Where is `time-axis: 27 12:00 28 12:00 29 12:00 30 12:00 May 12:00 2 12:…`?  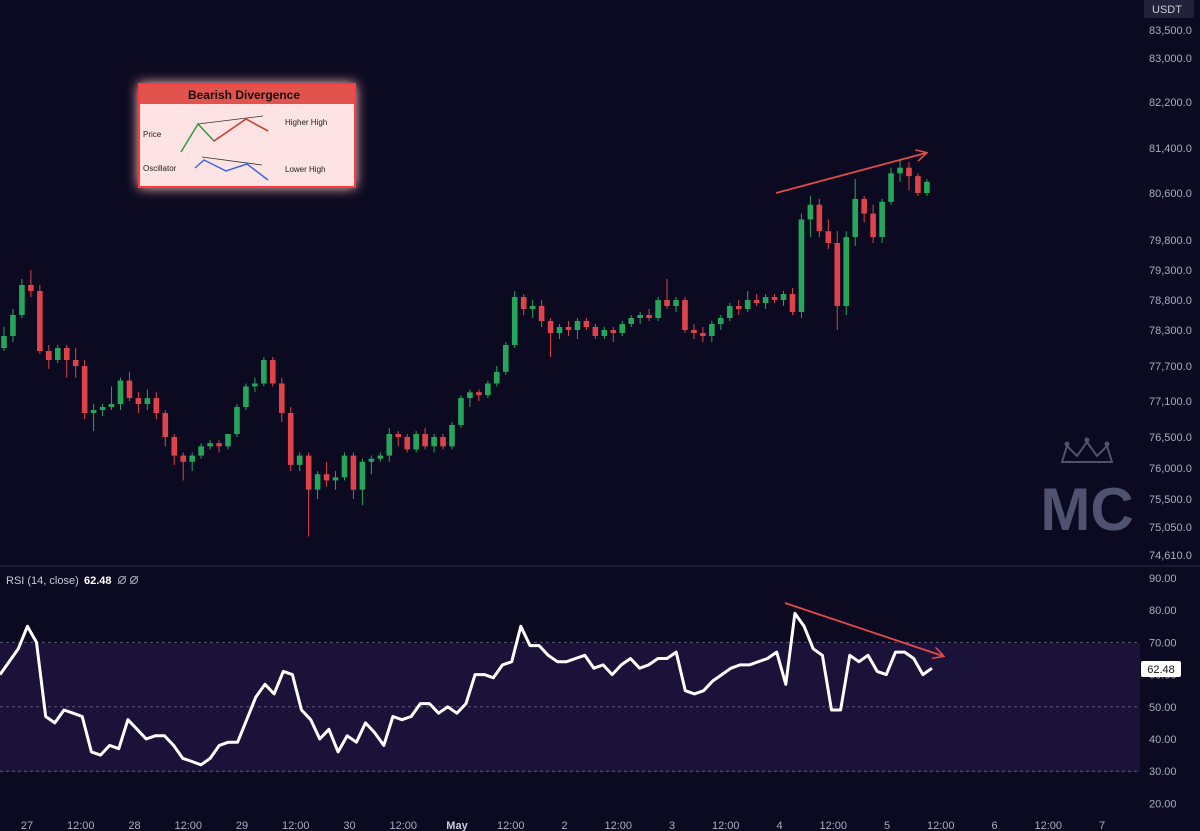
time-axis: 27 12:00 28 12:00 29 12:00 30 12:00 May 12:00 2 12:… is located at coordinates (563, 825).